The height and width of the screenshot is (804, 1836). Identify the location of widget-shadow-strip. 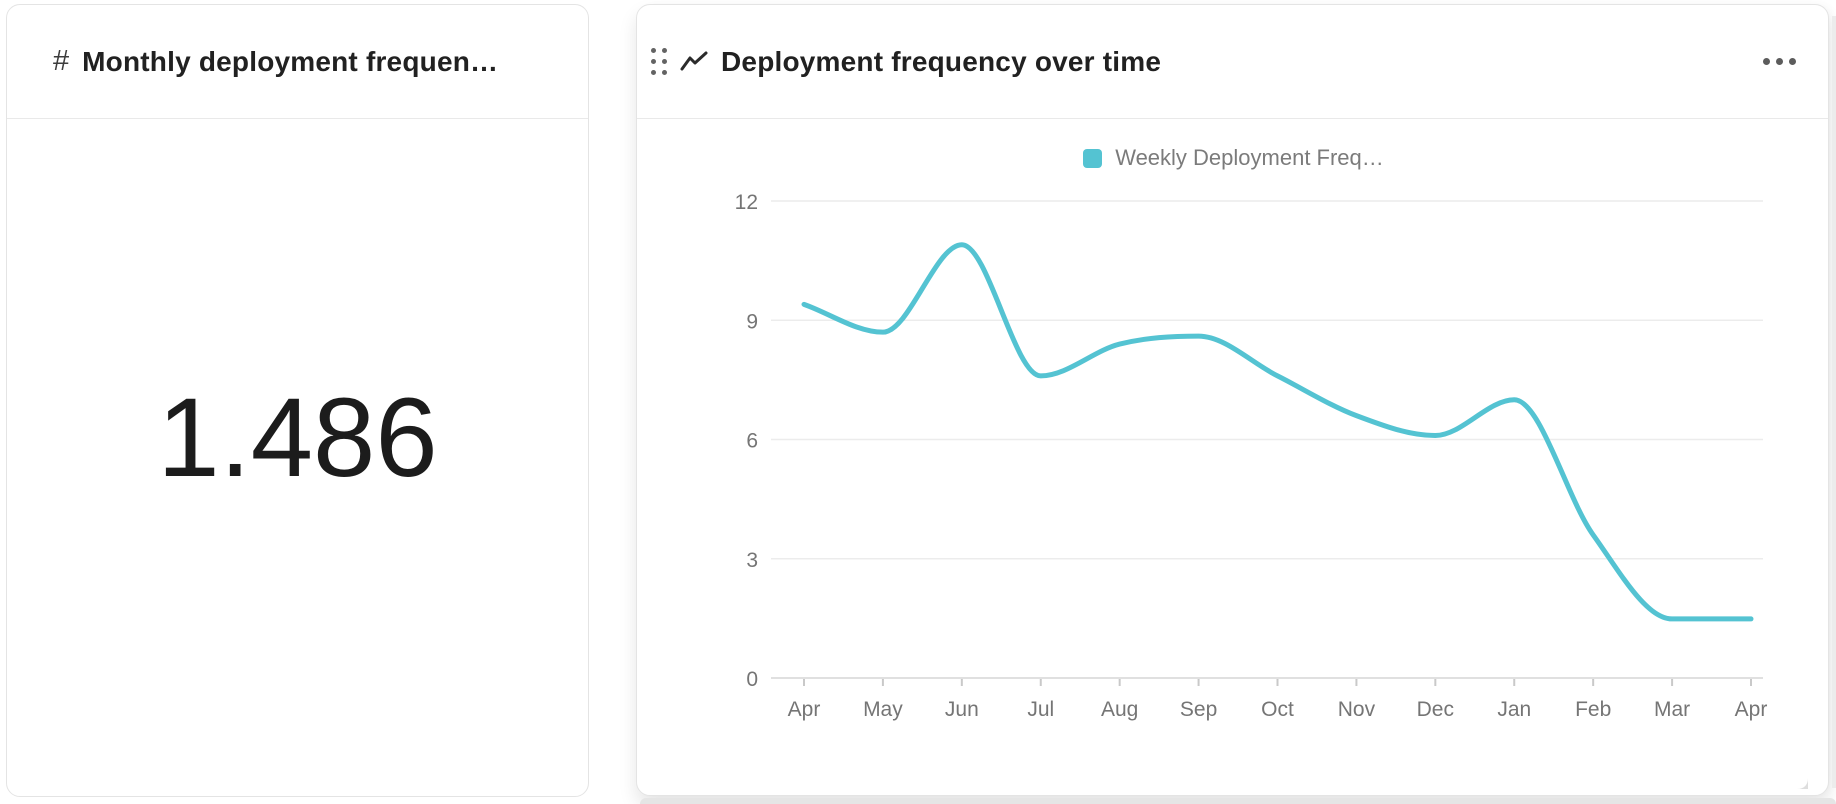
(1238, 801).